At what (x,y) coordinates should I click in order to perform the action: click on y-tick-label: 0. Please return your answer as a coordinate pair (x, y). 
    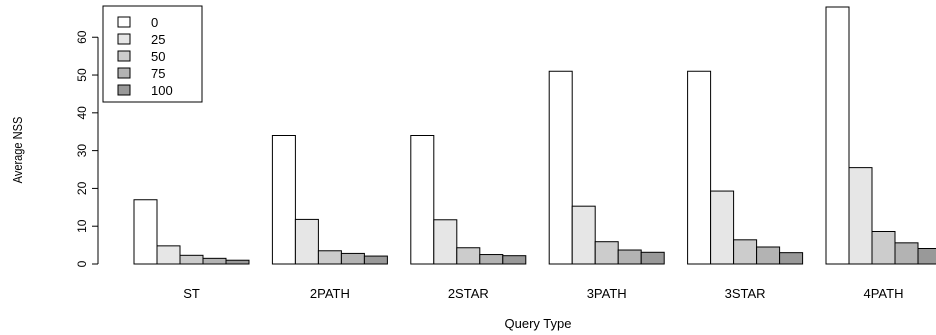
    Looking at the image, I should click on (82, 263).